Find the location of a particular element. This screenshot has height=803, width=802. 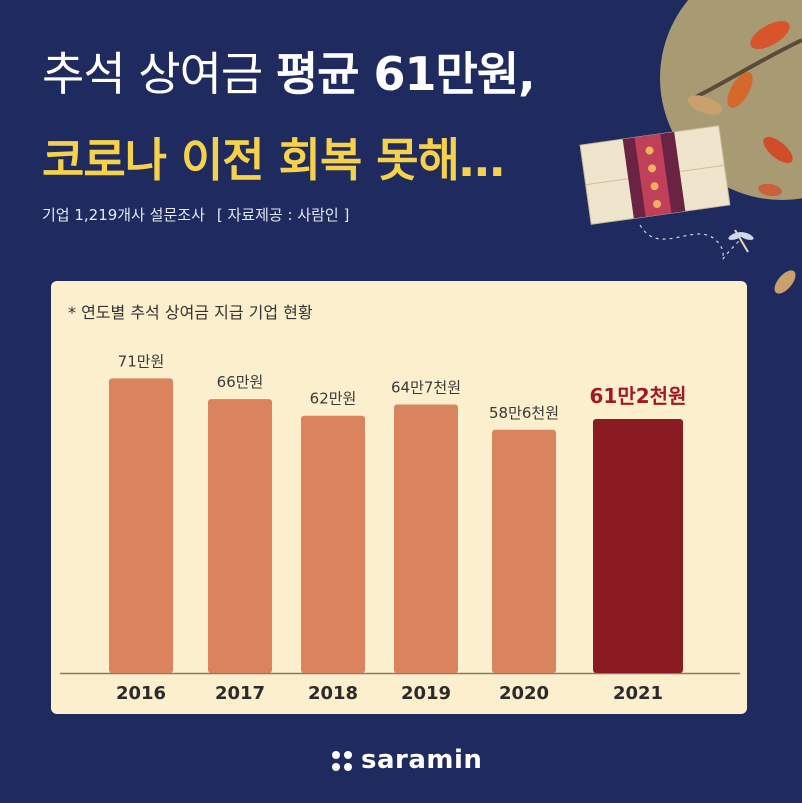

bar-2020 is located at coordinates (524, 551).